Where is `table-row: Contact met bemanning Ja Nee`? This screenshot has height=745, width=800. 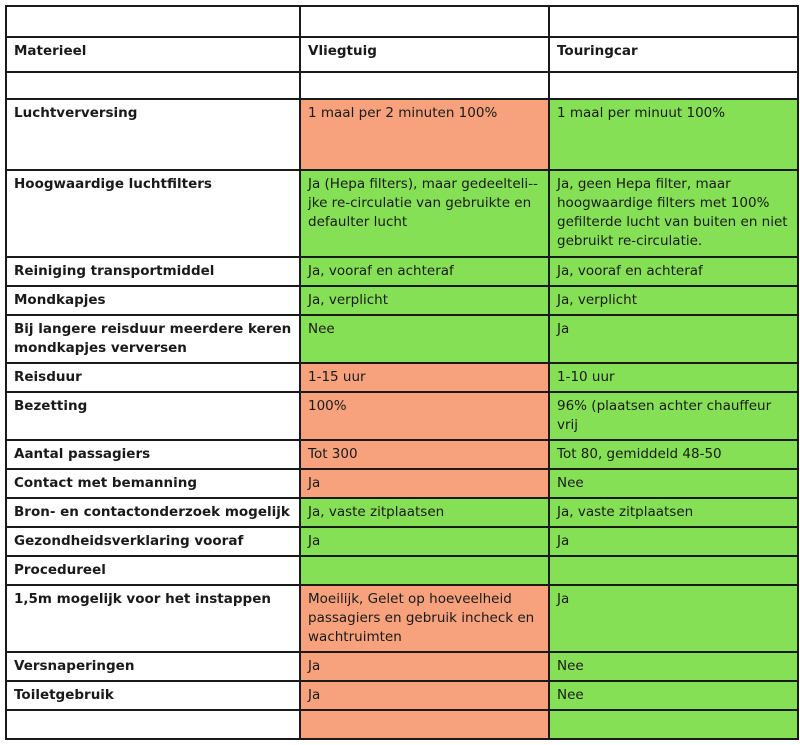
table-row: Contact met bemanning Ja Nee is located at coordinates (402, 483).